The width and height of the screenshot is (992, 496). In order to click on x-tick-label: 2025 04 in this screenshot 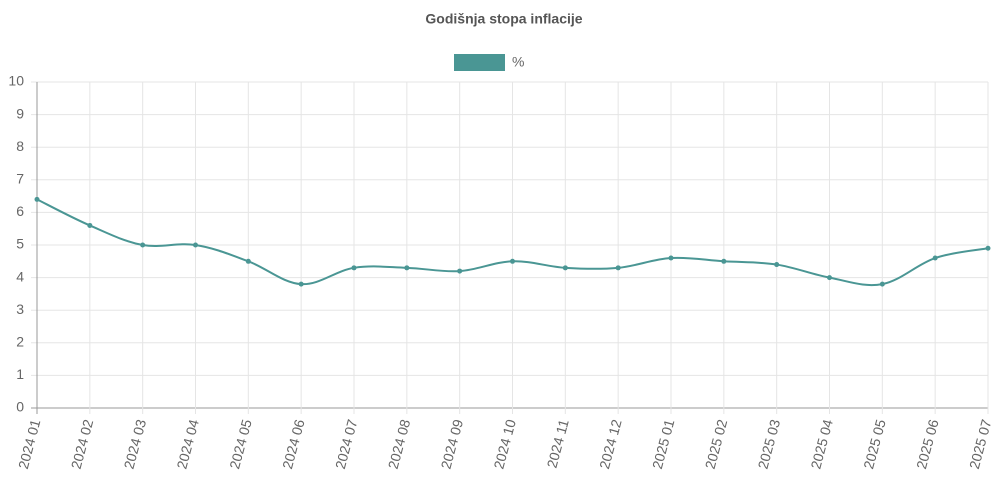, I will do `click(821, 443)`.